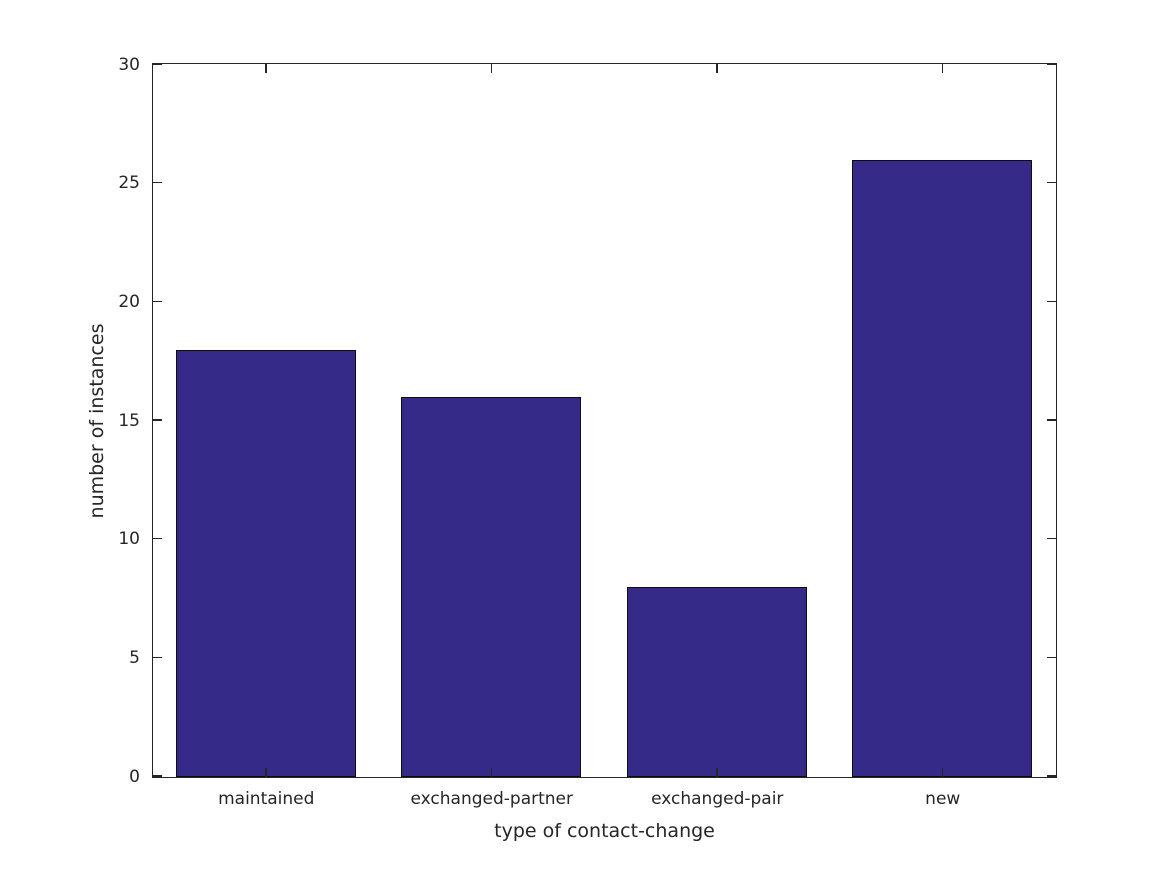 This screenshot has width=1167, height=875. Describe the element at coordinates (134, 776) in the screenshot. I see `y-tick-label: 0` at that location.